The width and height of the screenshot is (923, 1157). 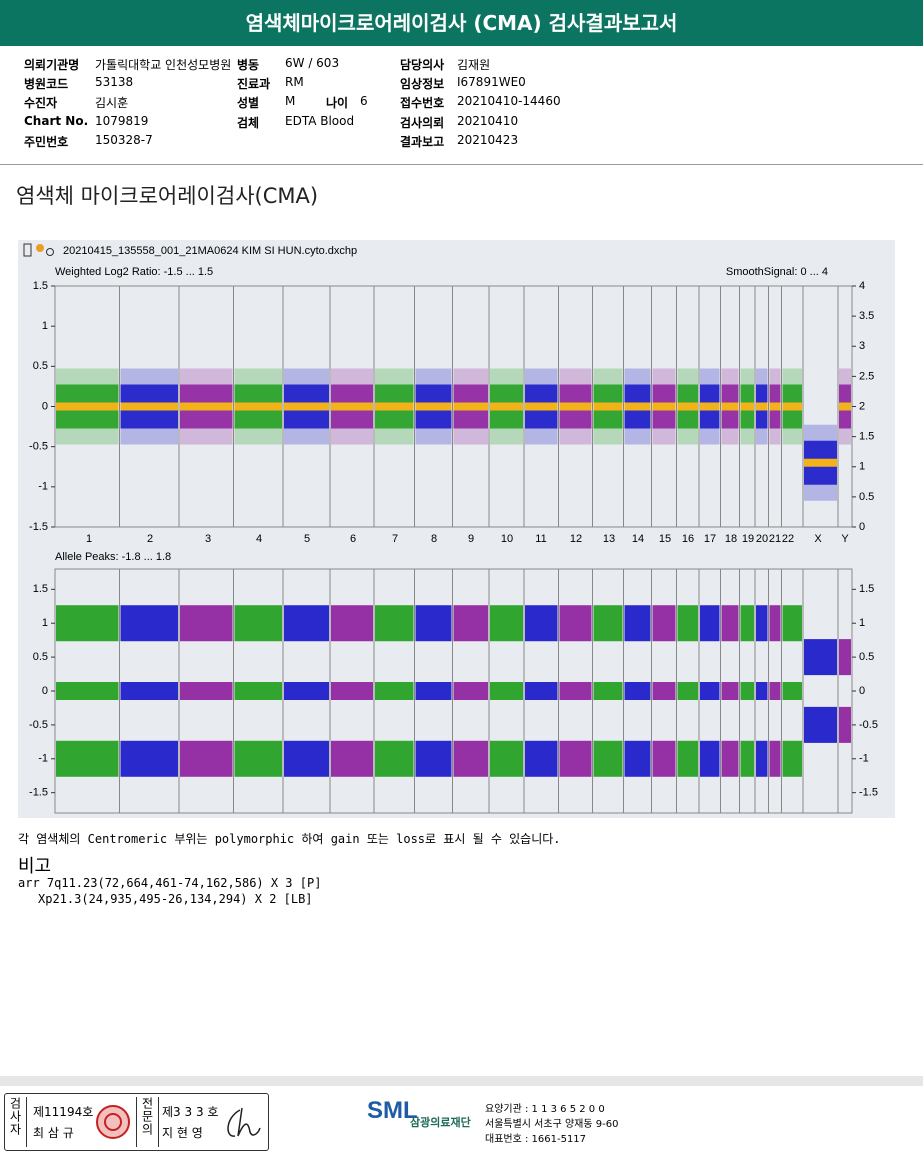 What do you see at coordinates (53, 1133) in the screenshot?
I see `examiner-name: 최 삼 규` at bounding box center [53, 1133].